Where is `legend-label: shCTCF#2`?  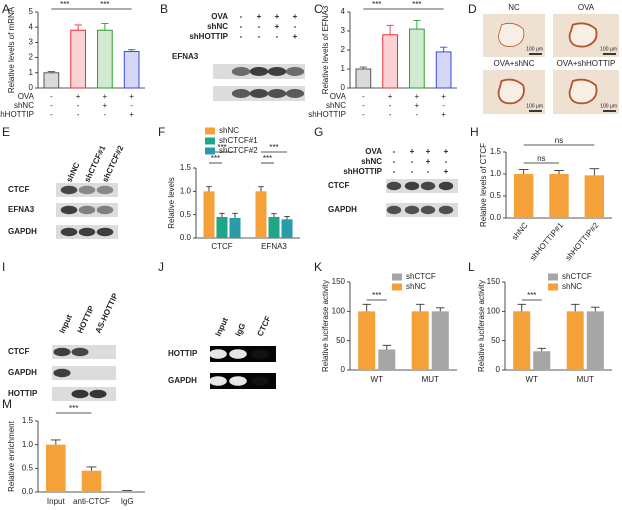
legend-label: shCTCF#2 is located at coordinates (238, 150).